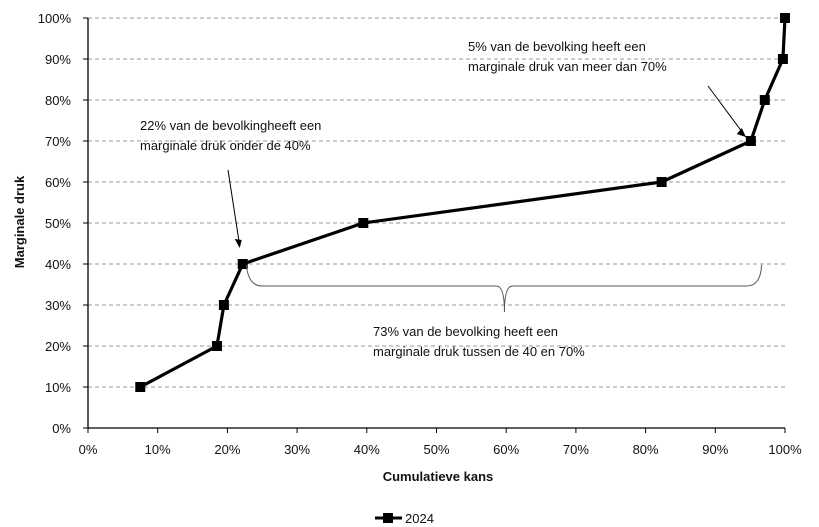 The image size is (819, 527). I want to click on x-tick-label: 20%, so click(227, 449).